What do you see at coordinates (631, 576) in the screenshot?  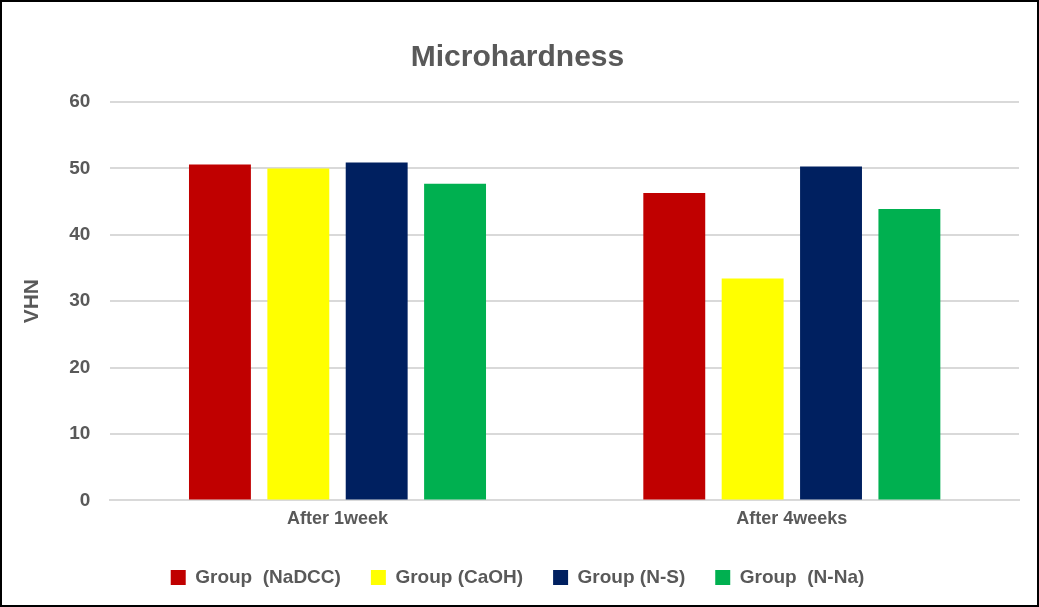 I see `legend-label: Group (N-S)` at bounding box center [631, 576].